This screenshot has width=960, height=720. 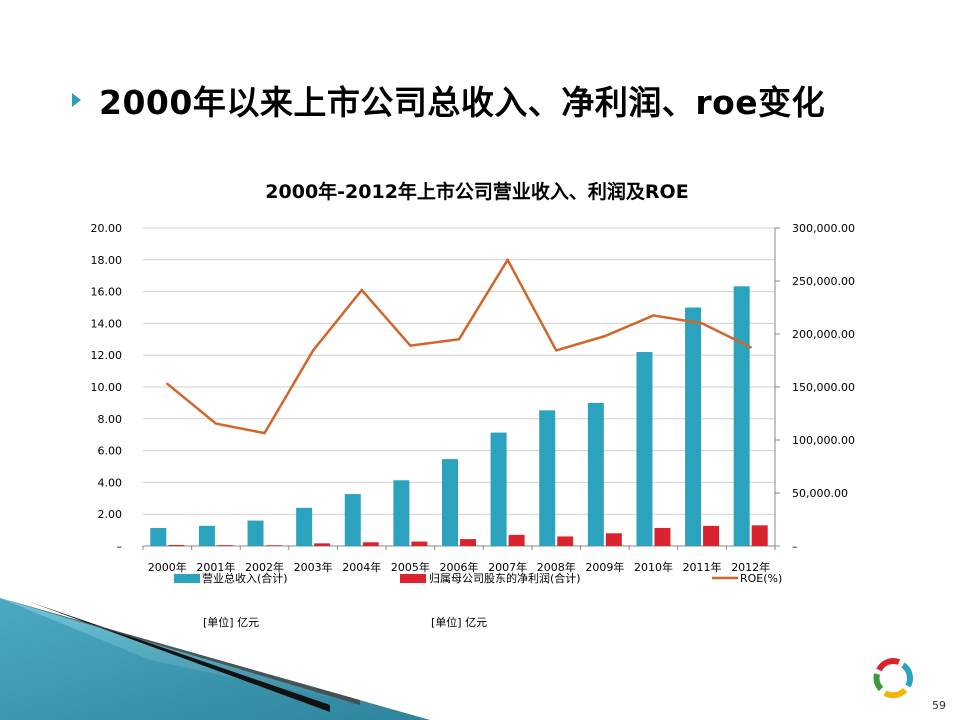 What do you see at coordinates (107, 355) in the screenshot?
I see `left-tick-label: 12.00` at bounding box center [107, 355].